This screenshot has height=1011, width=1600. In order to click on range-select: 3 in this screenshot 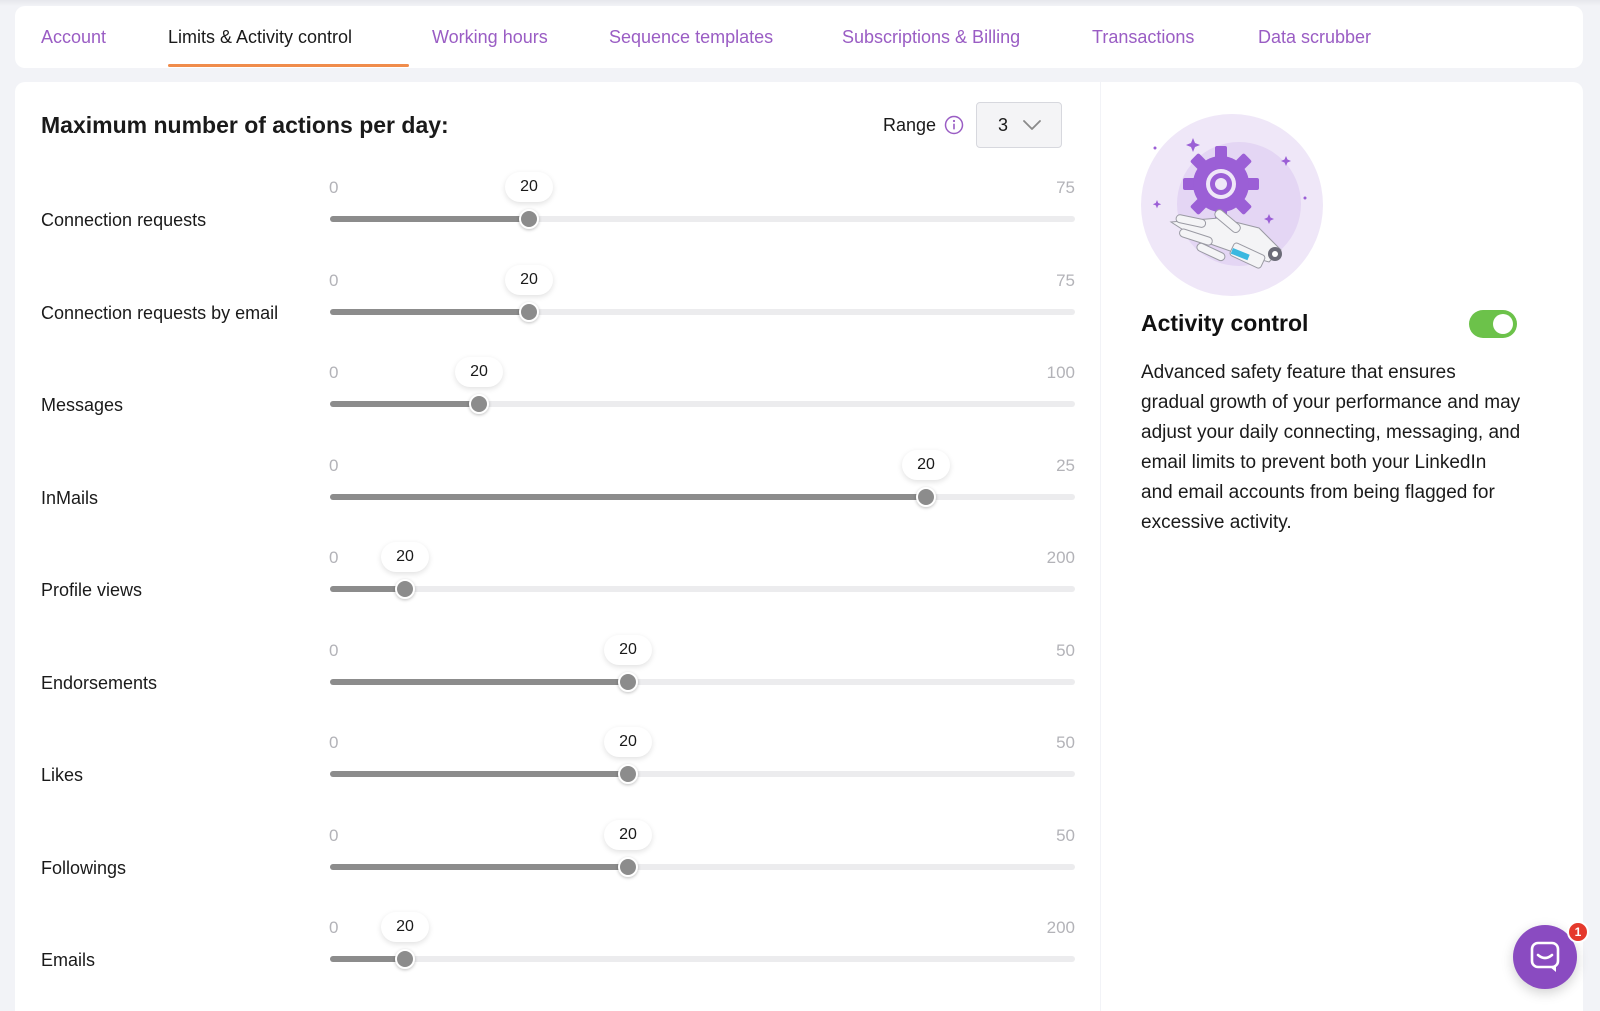, I will do `click(1019, 125)`.